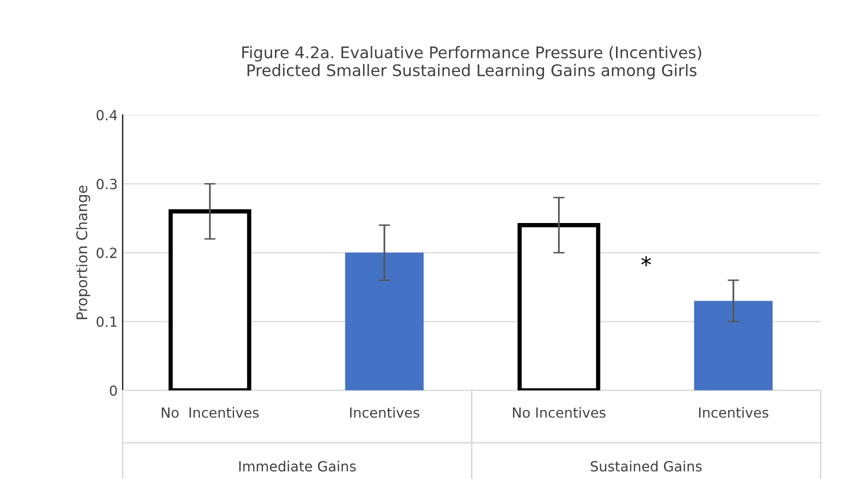 Image resolution: width=846 pixels, height=479 pixels. What do you see at coordinates (106, 322) in the screenshot?
I see `y-tick-label: 0.1` at bounding box center [106, 322].